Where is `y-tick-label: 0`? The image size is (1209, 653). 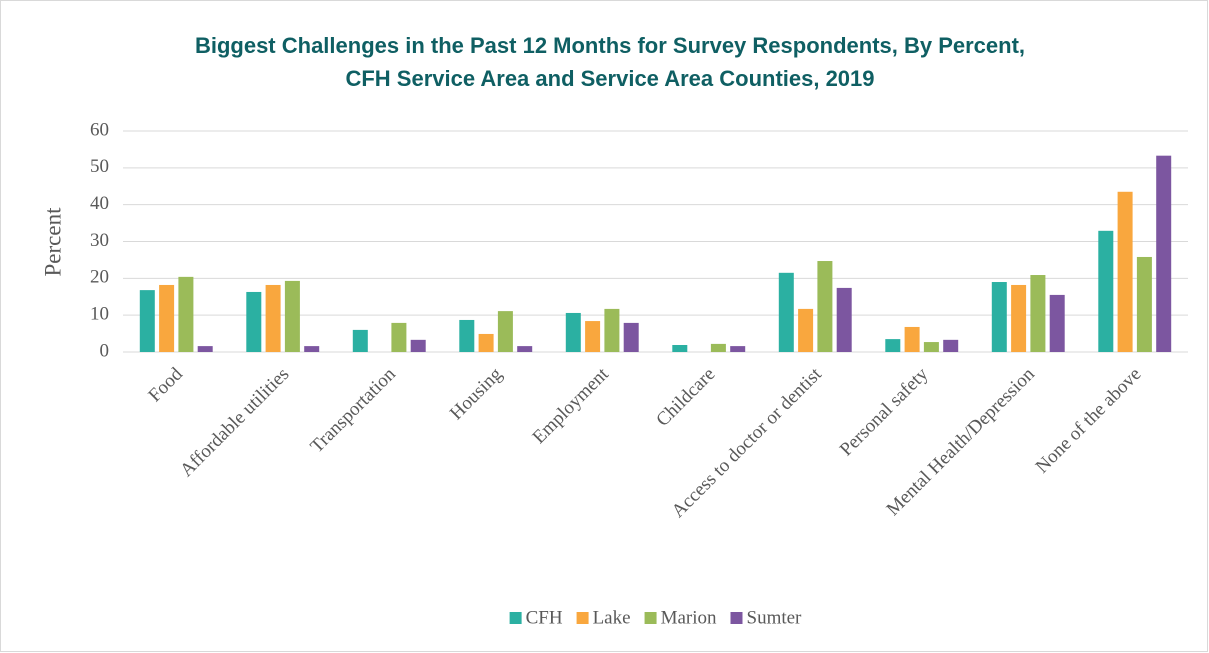 y-tick-label: 0 is located at coordinates (105, 350).